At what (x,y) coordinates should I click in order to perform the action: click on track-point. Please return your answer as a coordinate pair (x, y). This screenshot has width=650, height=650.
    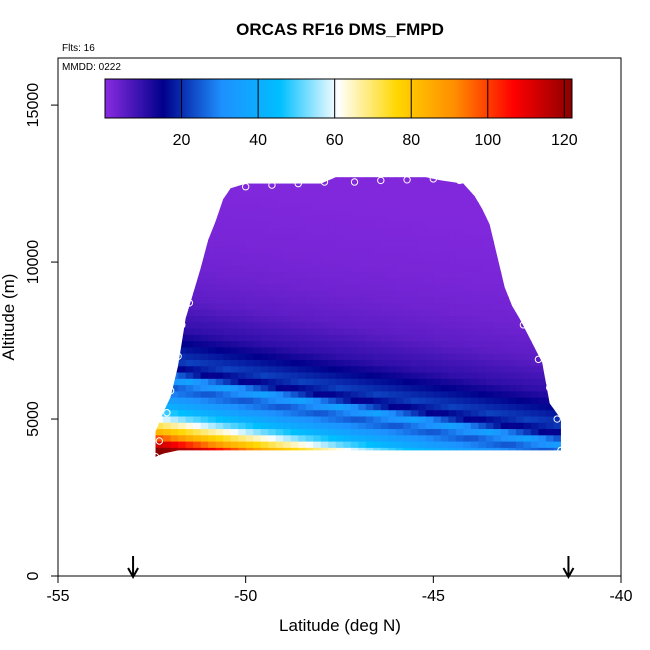
    Looking at the image, I should click on (407, 180).